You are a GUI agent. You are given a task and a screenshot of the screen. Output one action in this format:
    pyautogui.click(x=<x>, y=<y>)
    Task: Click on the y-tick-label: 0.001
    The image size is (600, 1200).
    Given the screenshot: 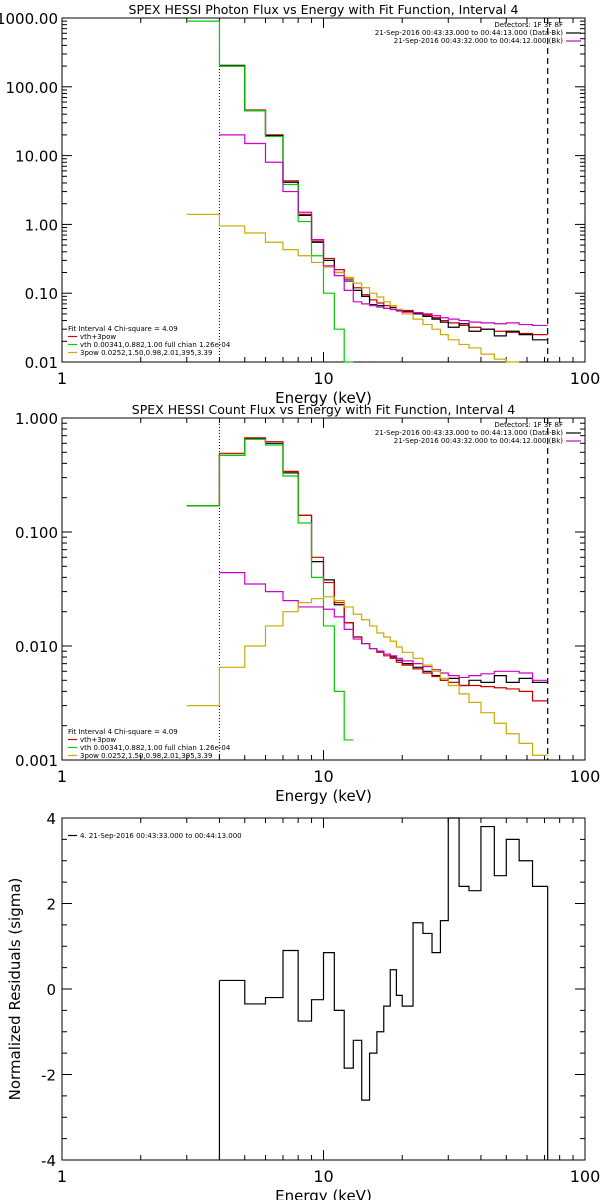 What is the action you would take?
    pyautogui.click(x=36, y=761)
    